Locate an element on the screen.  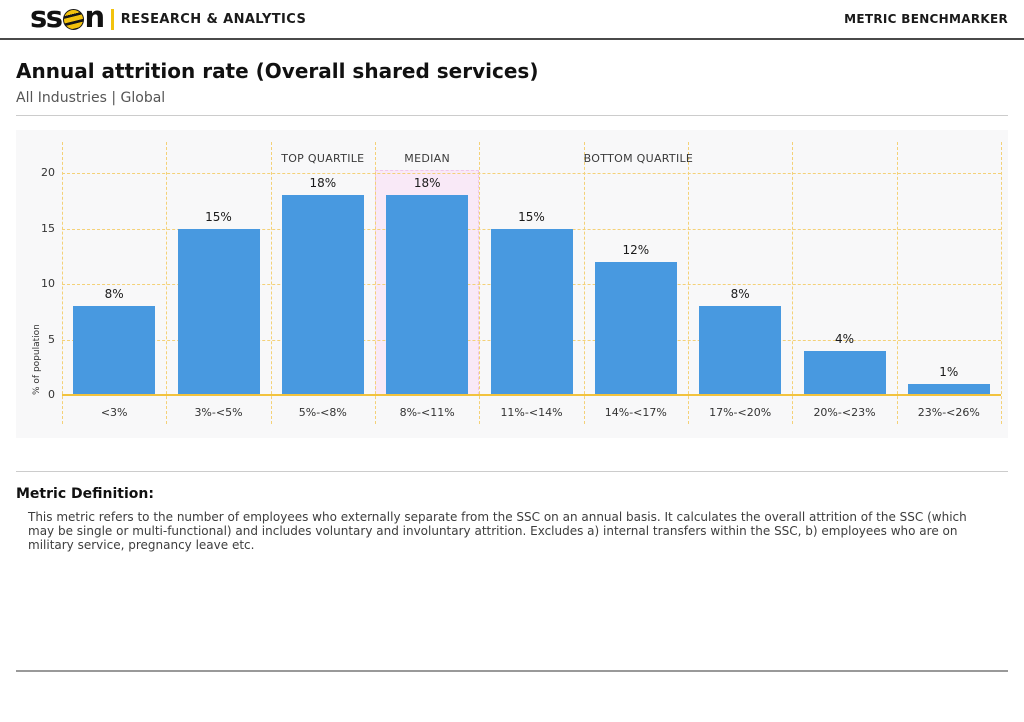
sson-logo: ss n is located at coordinates (68, 17).